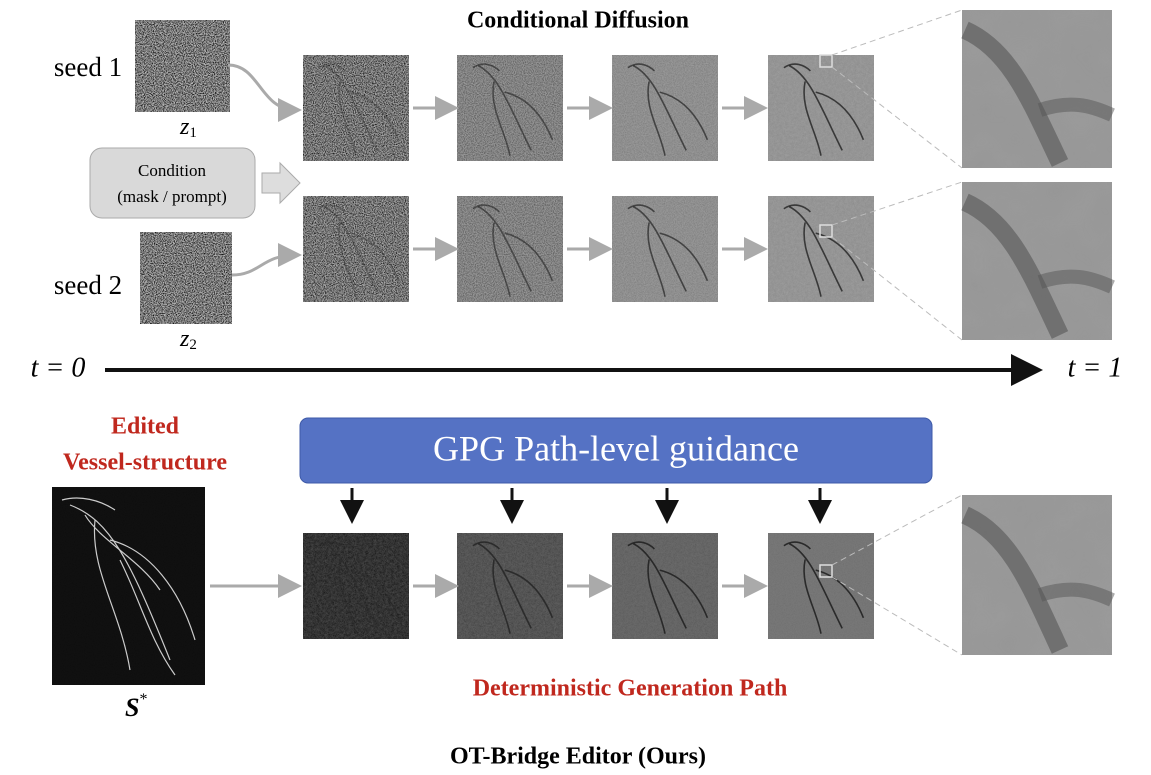  I want to click on footer: OT-Bridge Editor (Ours), so click(578, 757).